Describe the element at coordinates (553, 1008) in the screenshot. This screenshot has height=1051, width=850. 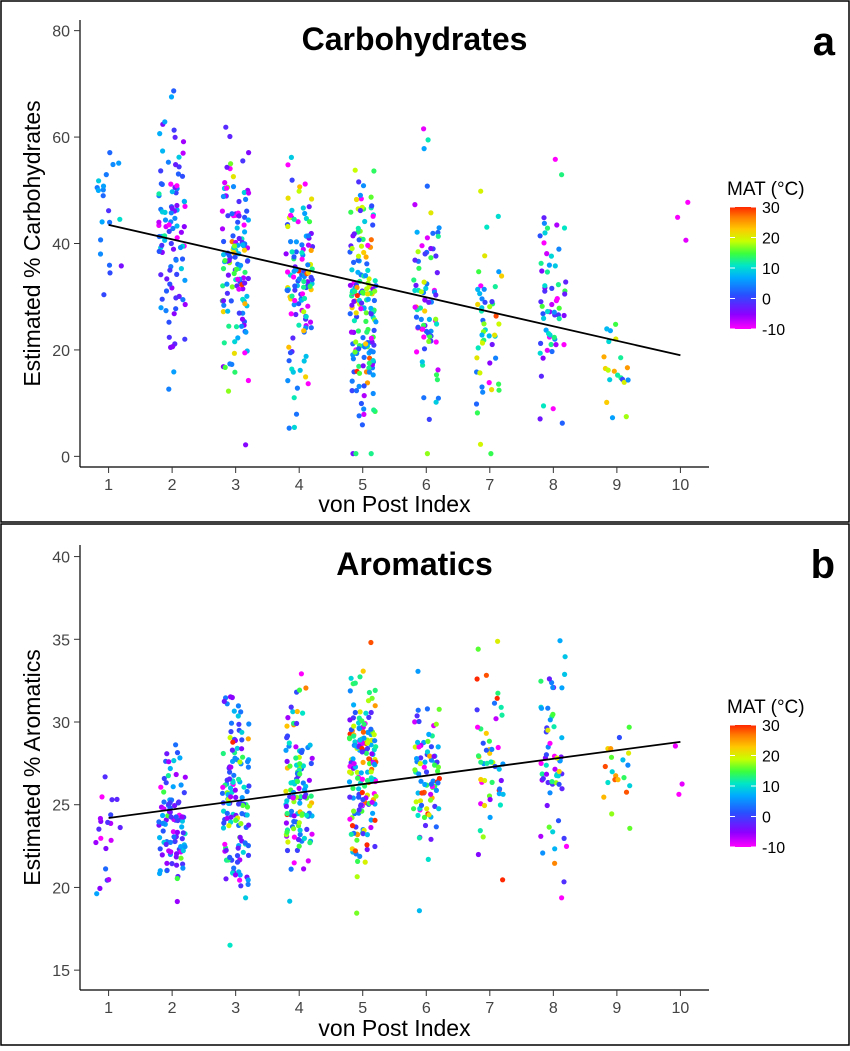
I see `x-tick-label: 8` at that location.